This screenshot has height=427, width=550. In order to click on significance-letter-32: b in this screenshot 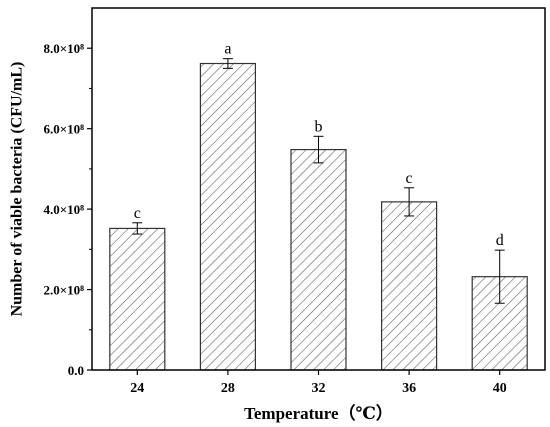, I will do `click(319, 126)`.